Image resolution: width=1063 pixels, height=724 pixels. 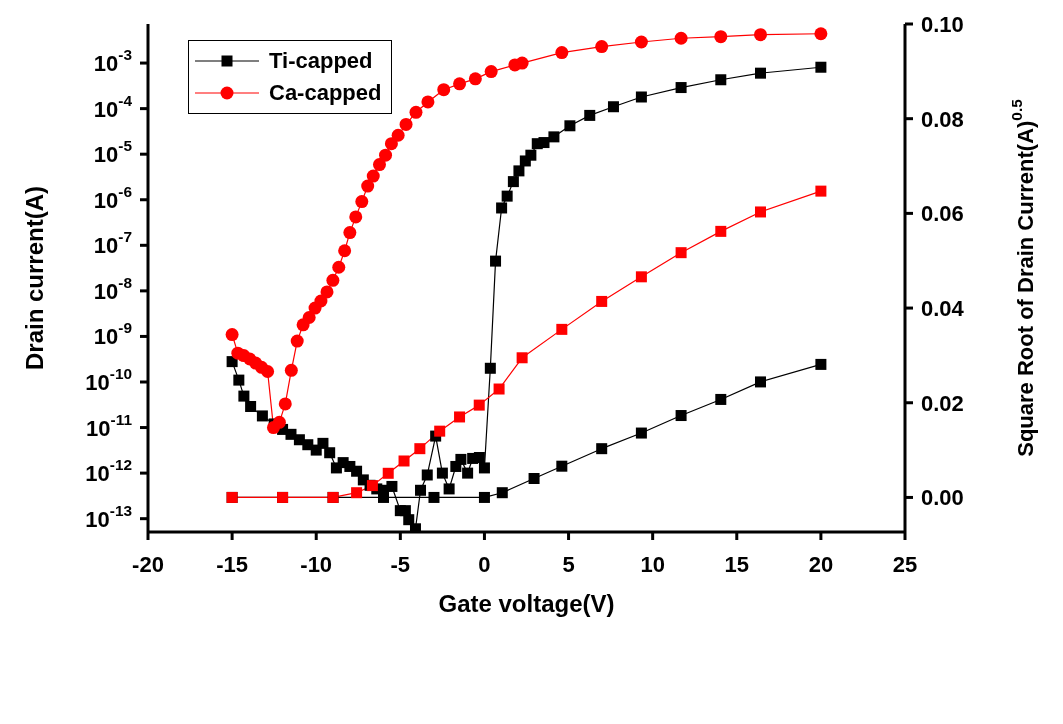 What do you see at coordinates (400, 564) in the screenshot?
I see `x-tick-label: -5` at bounding box center [400, 564].